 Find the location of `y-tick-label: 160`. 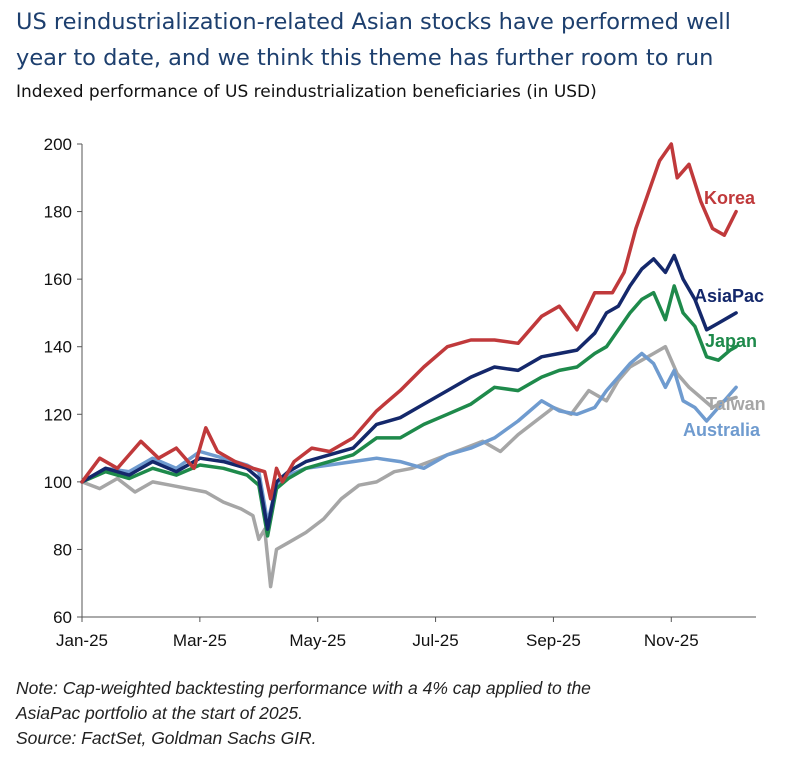

y-tick-label: 160 is located at coordinates (58, 279).